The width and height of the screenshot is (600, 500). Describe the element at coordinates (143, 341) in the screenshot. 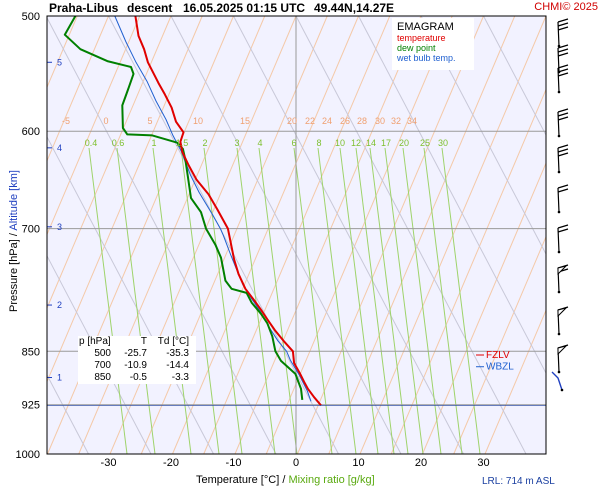

I see `table-header-t: T` at that location.